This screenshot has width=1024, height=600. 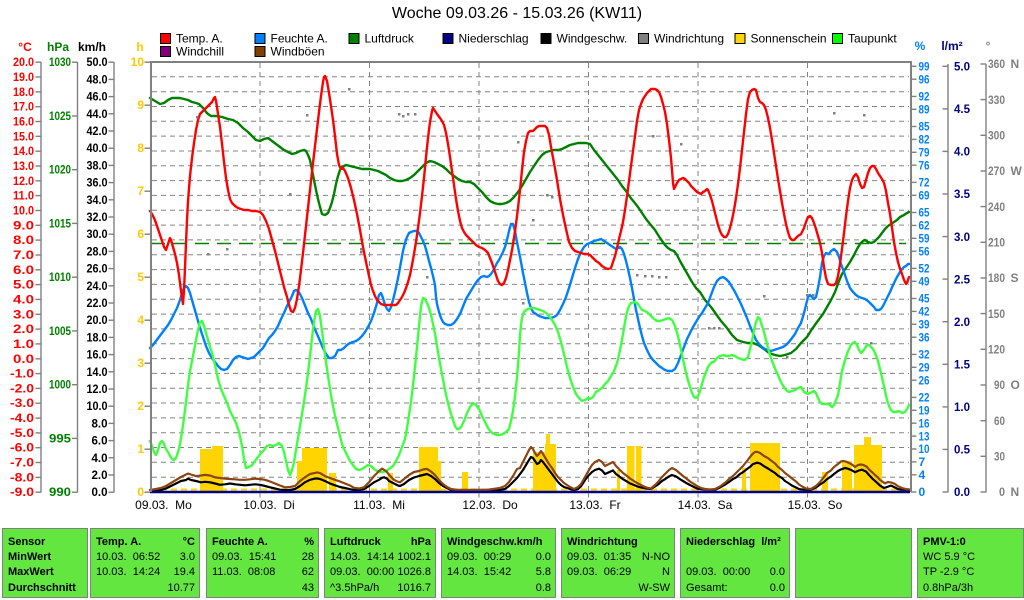 I want to click on svg-text: 36, so click(x=924, y=337).